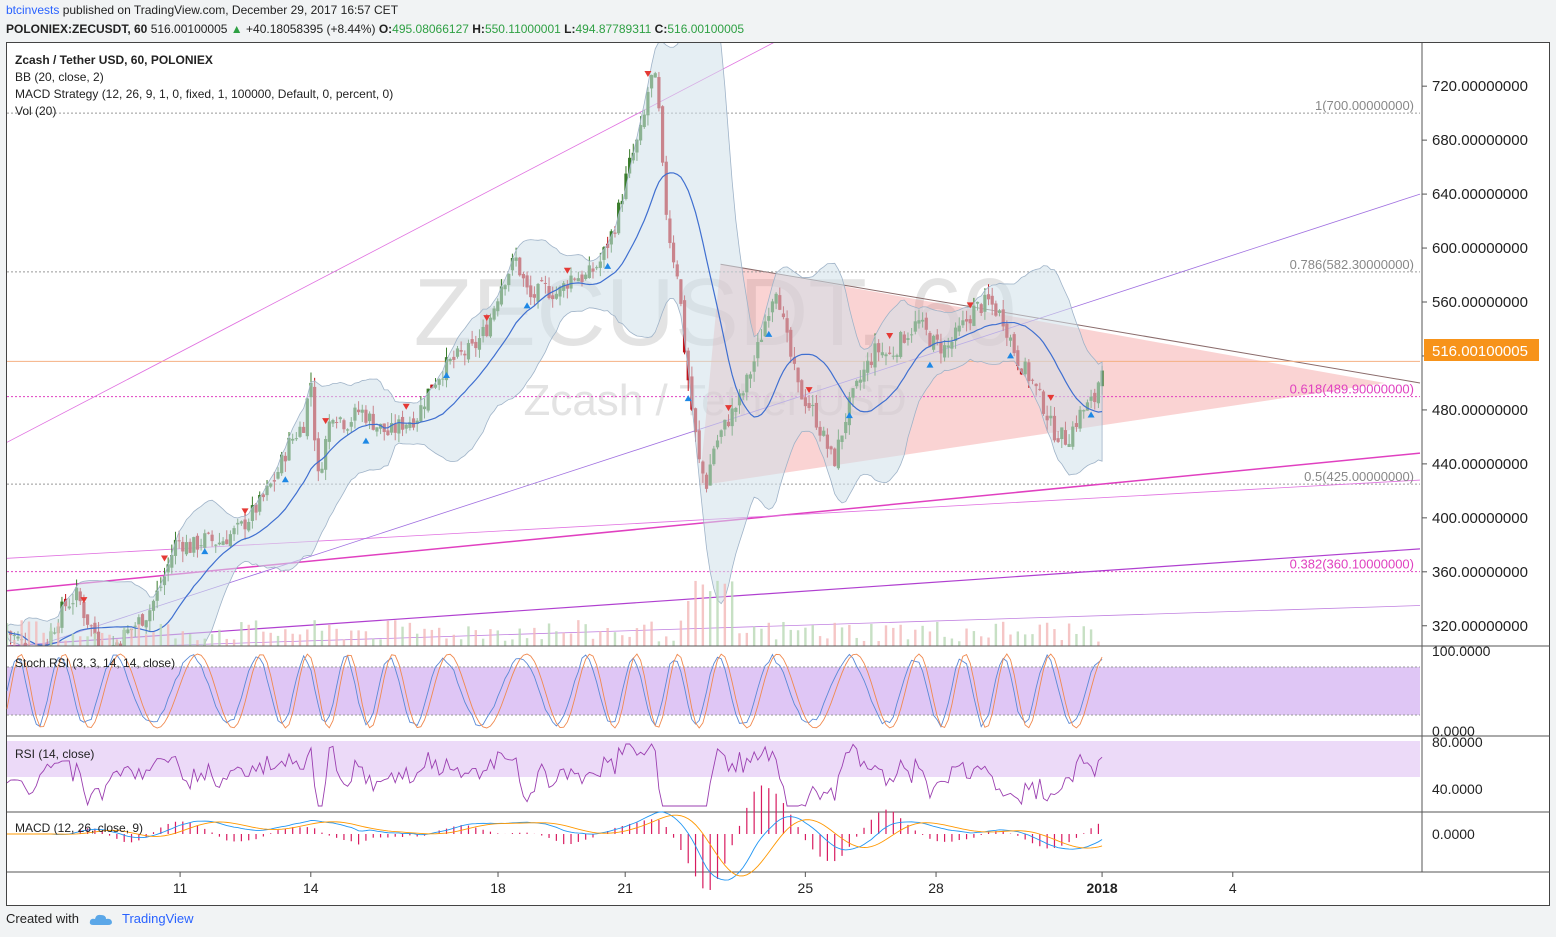 The image size is (1556, 937). I want to click on price-tick-label: 400.00000000, so click(1480, 518).